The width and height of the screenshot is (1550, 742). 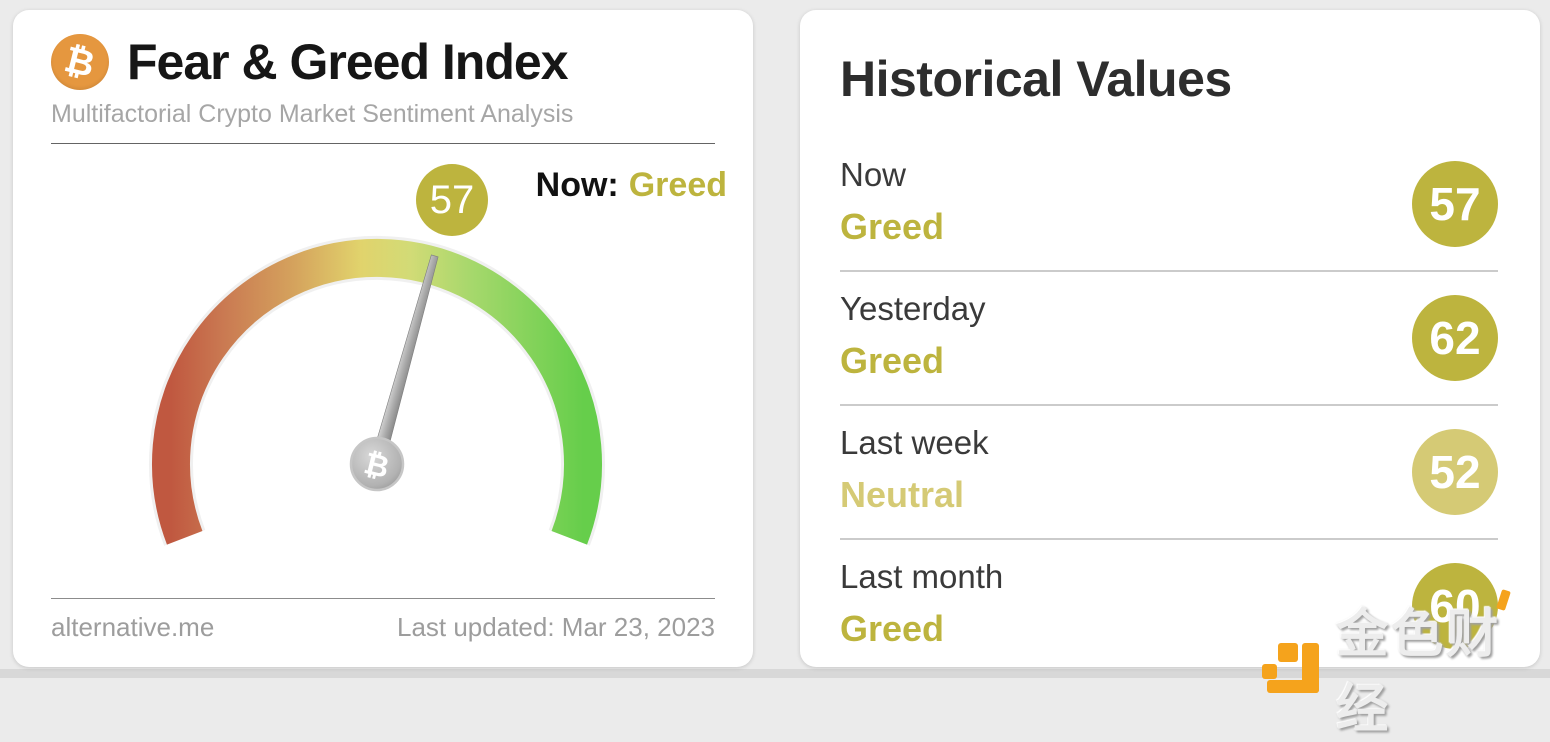 What do you see at coordinates (377, 464) in the screenshot?
I see `gauge-pivot` at bounding box center [377, 464].